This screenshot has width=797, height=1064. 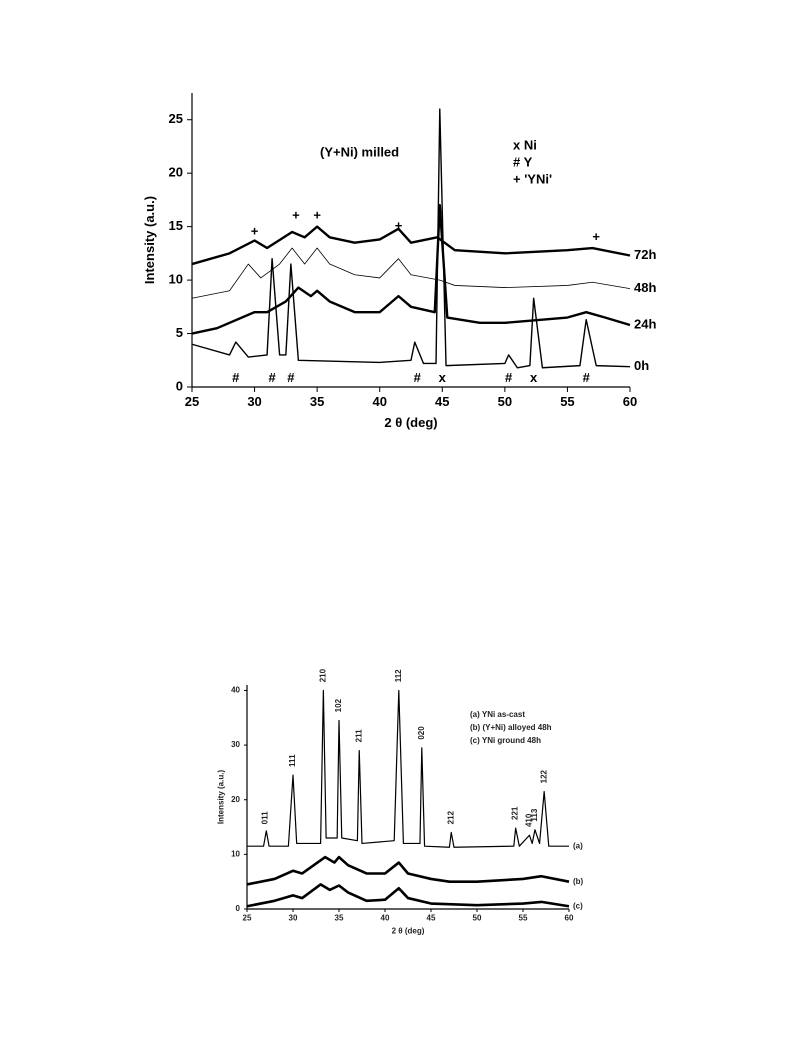 What do you see at coordinates (532, 178) in the screenshot?
I see `legend-entry: + 'YNi'` at bounding box center [532, 178].